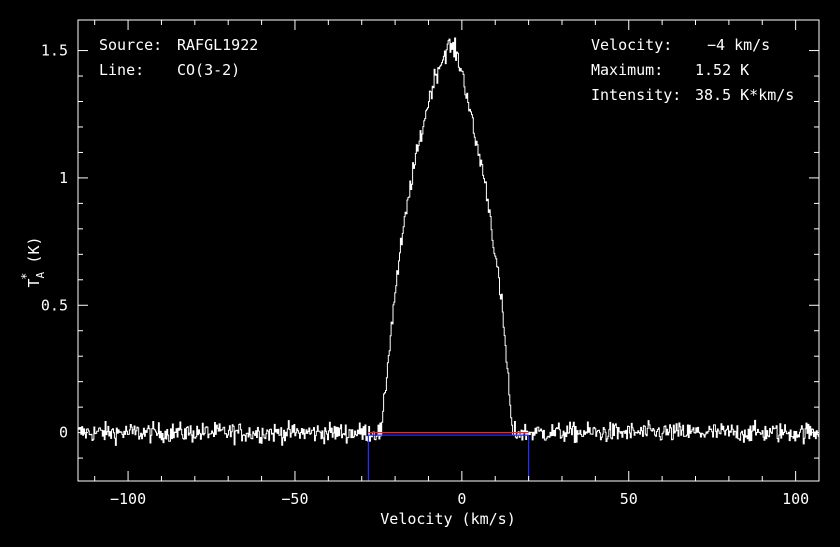 The image size is (840, 547). Describe the element at coordinates (131, 45) in the screenshot. I see `source-label: Source:` at that location.